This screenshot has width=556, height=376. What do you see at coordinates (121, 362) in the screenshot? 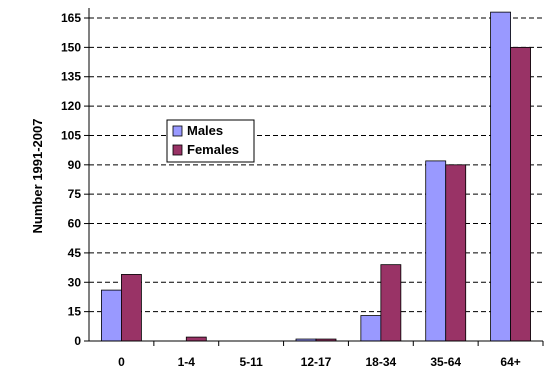
I see `x-tick-label: 0` at bounding box center [121, 362].